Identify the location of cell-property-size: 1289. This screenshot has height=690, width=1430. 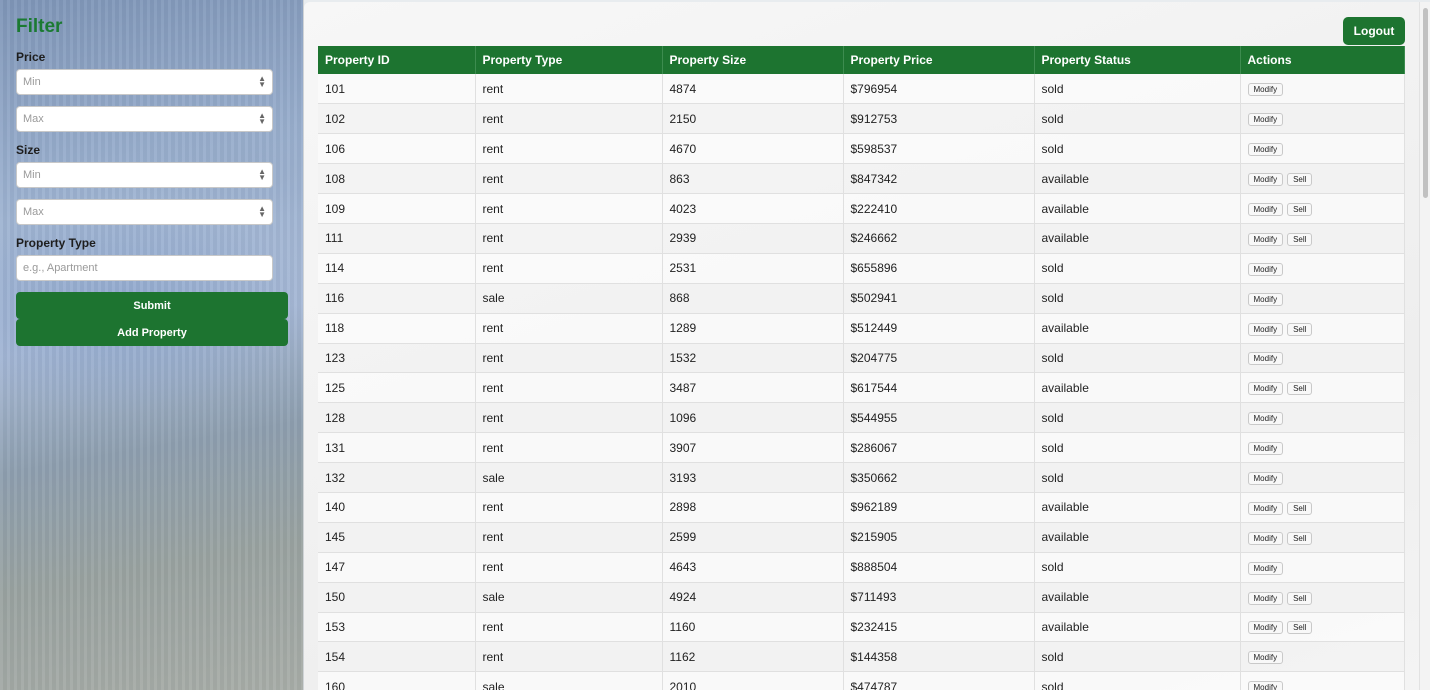
(753, 328).